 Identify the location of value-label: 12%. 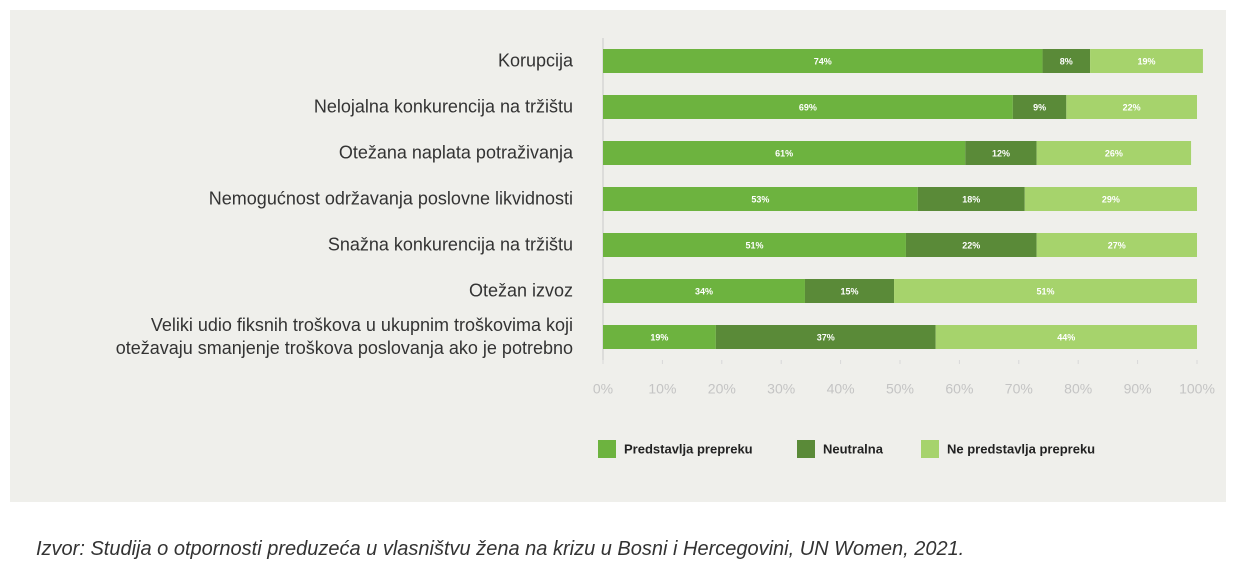
(1001, 153).